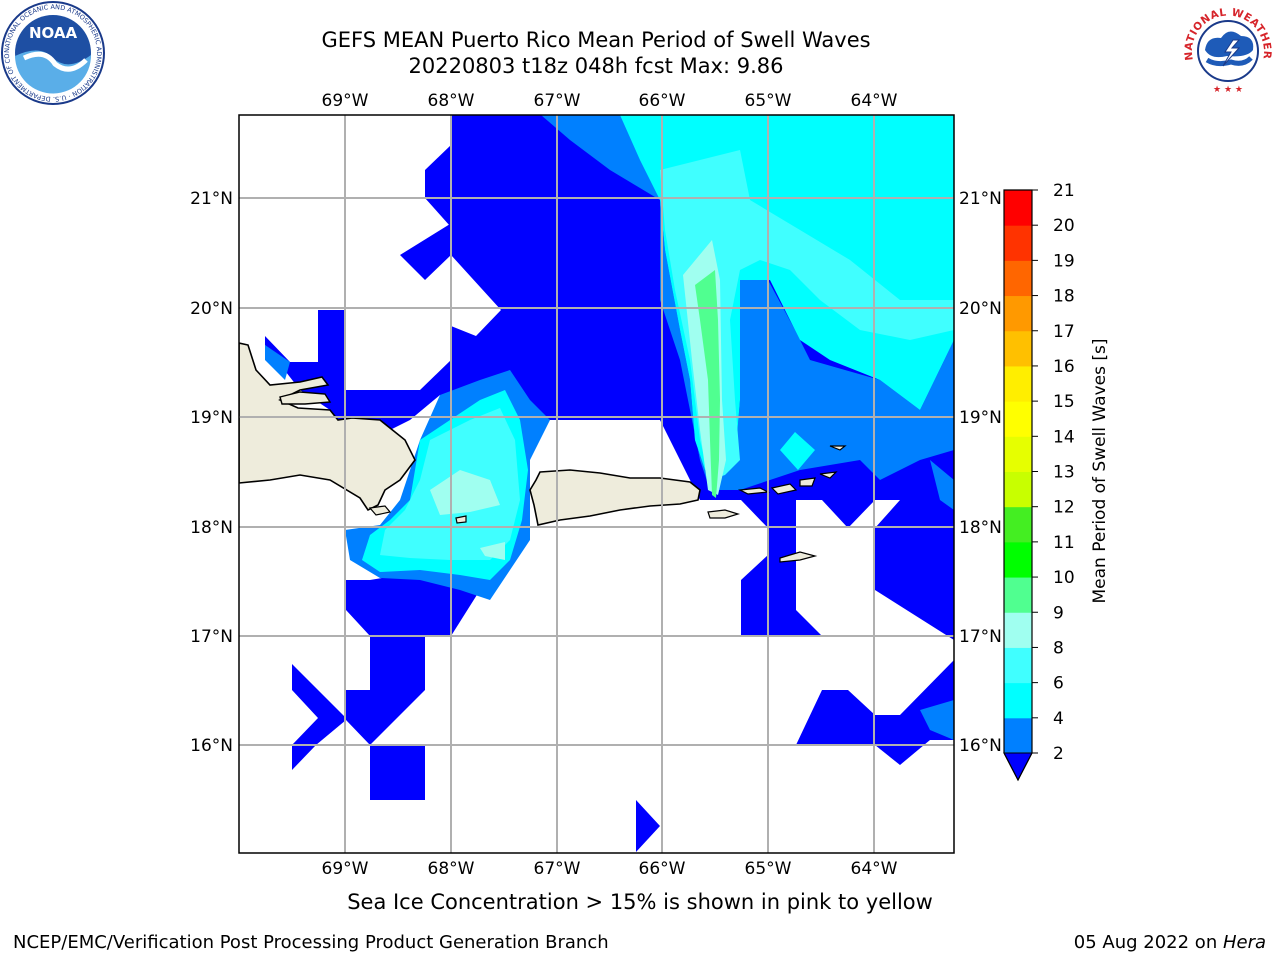 The height and width of the screenshot is (960, 1280). Describe the element at coordinates (1148, 942) in the screenshot. I see `footer-date-text: 05 Aug 2022 on` at that location.